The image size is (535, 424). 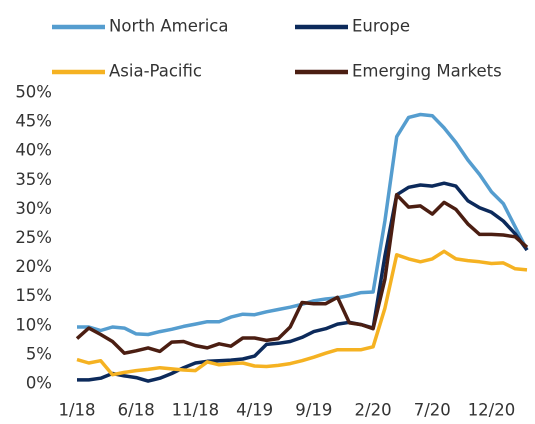 What do you see at coordinates (492, 410) in the screenshot?
I see `x-tick-label: 12/20` at bounding box center [492, 410].